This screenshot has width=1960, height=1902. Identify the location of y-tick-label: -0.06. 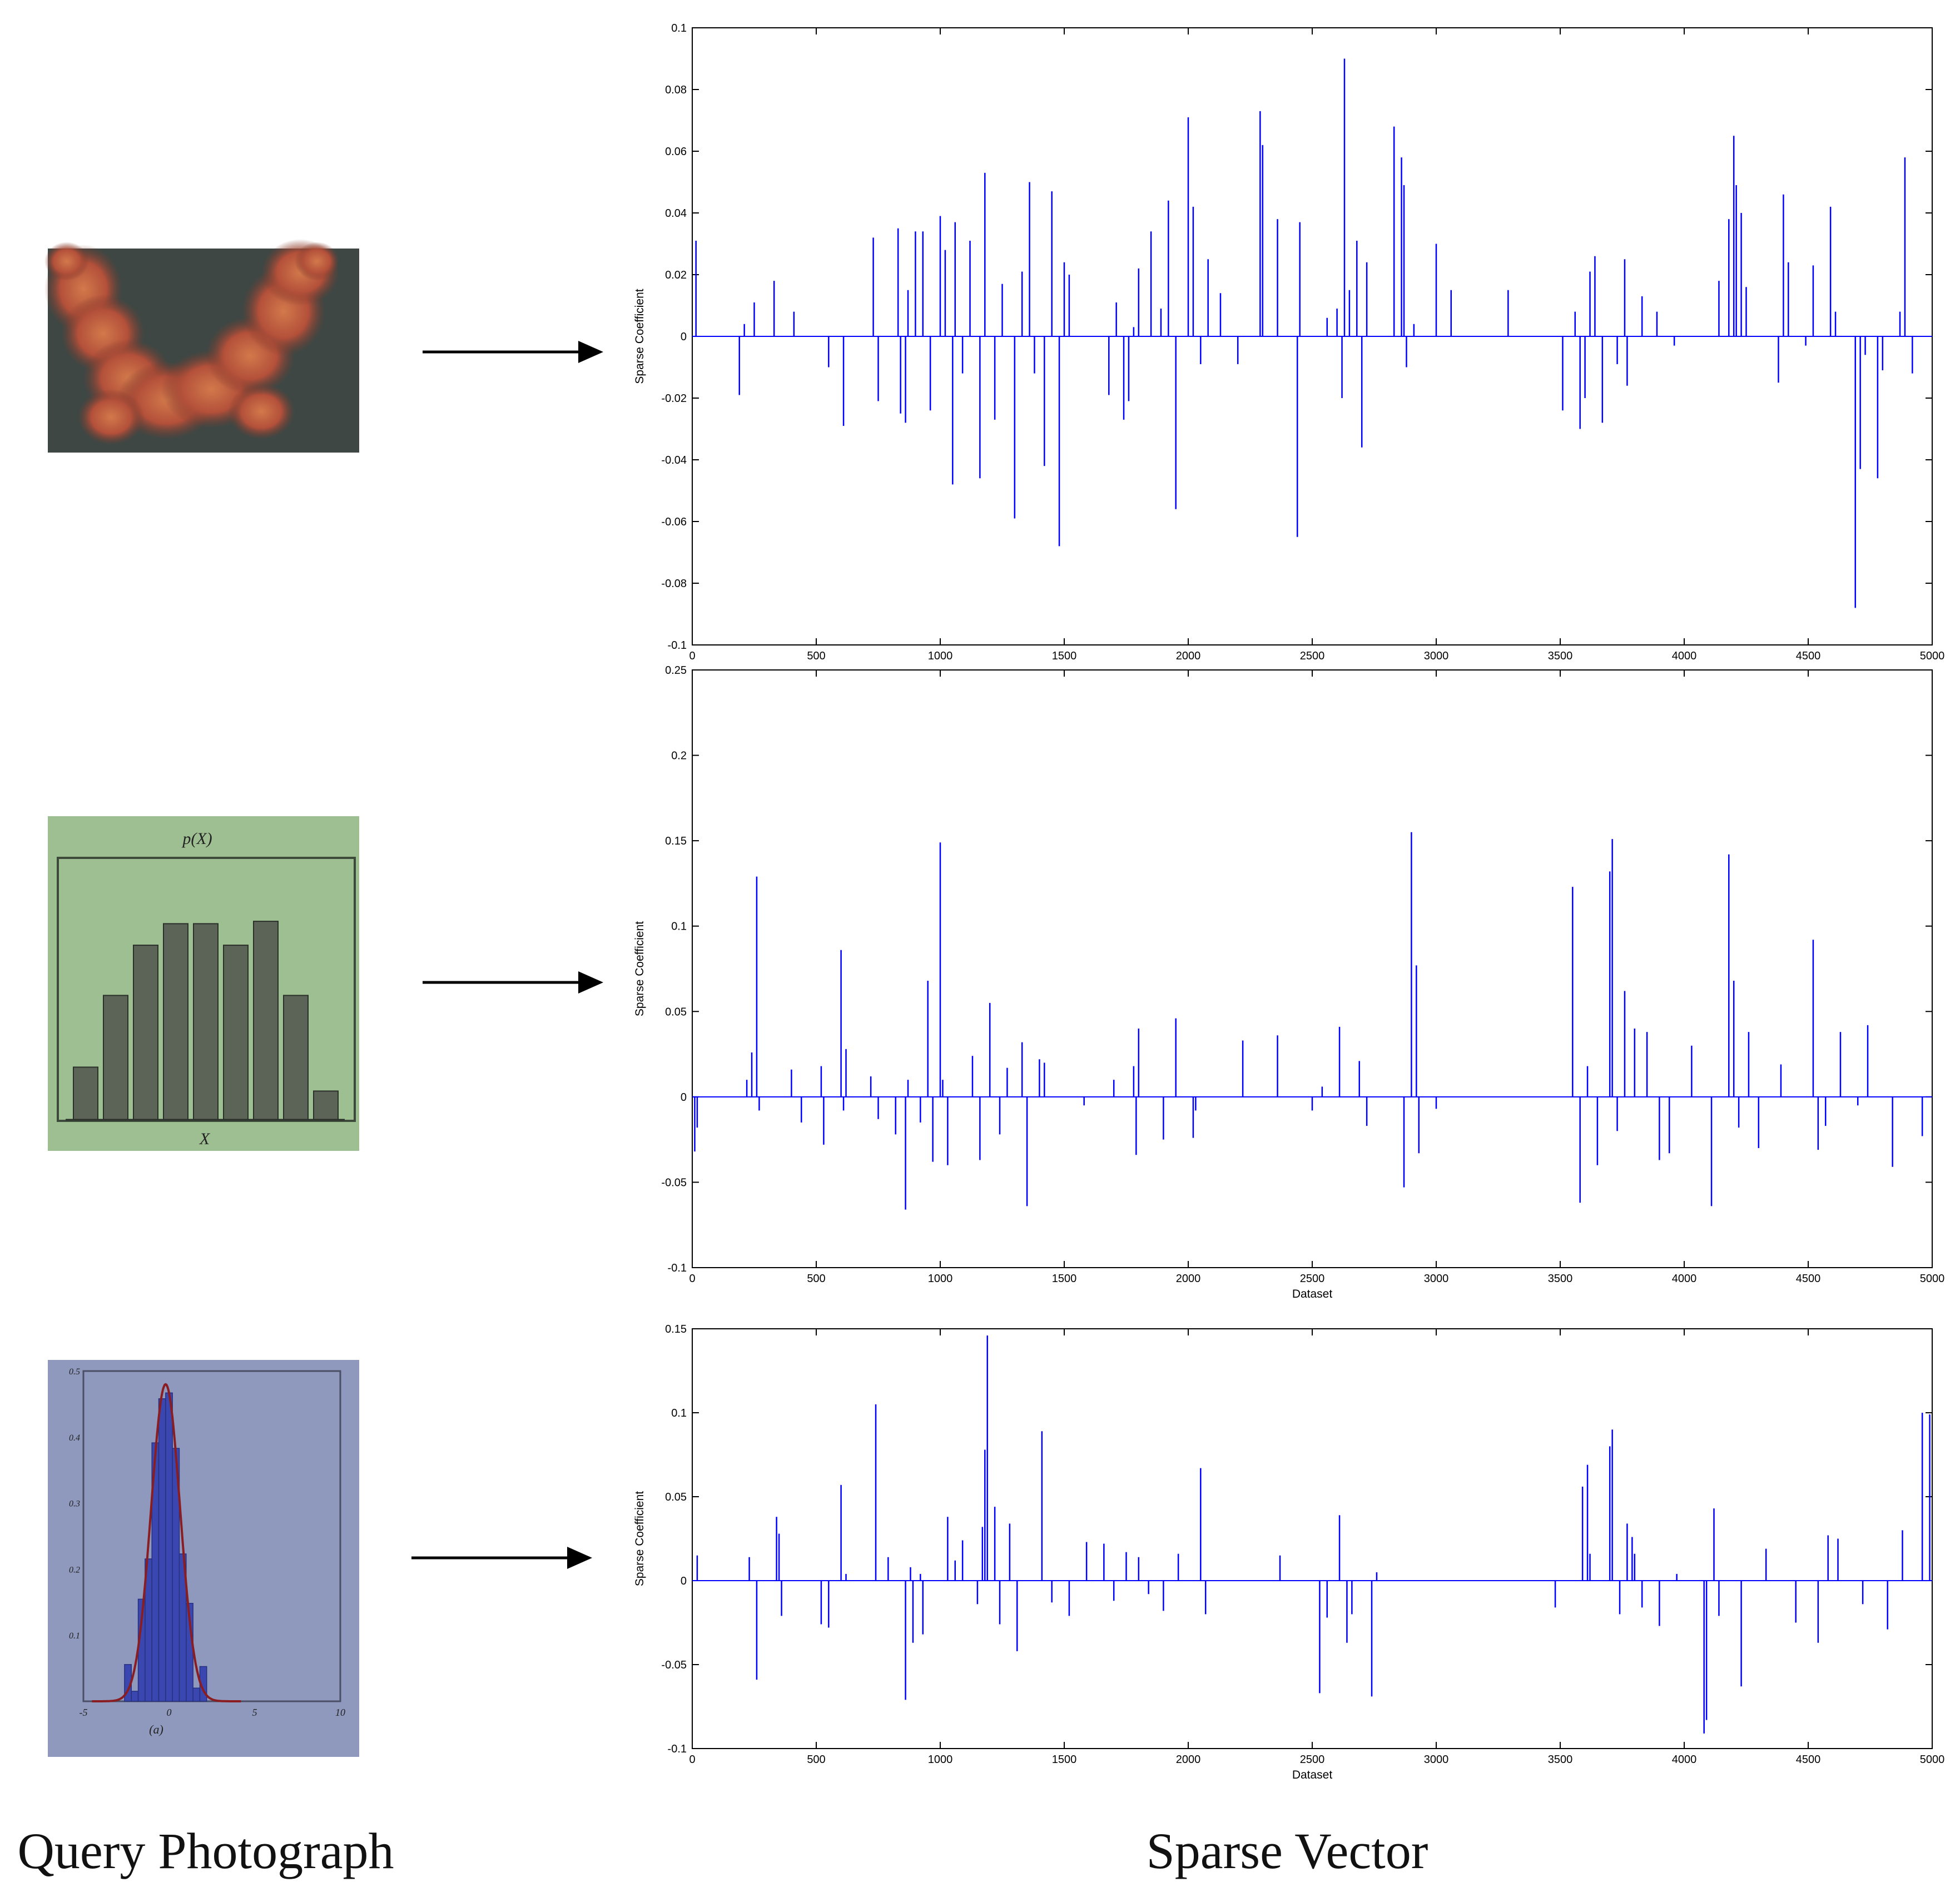
(674, 522).